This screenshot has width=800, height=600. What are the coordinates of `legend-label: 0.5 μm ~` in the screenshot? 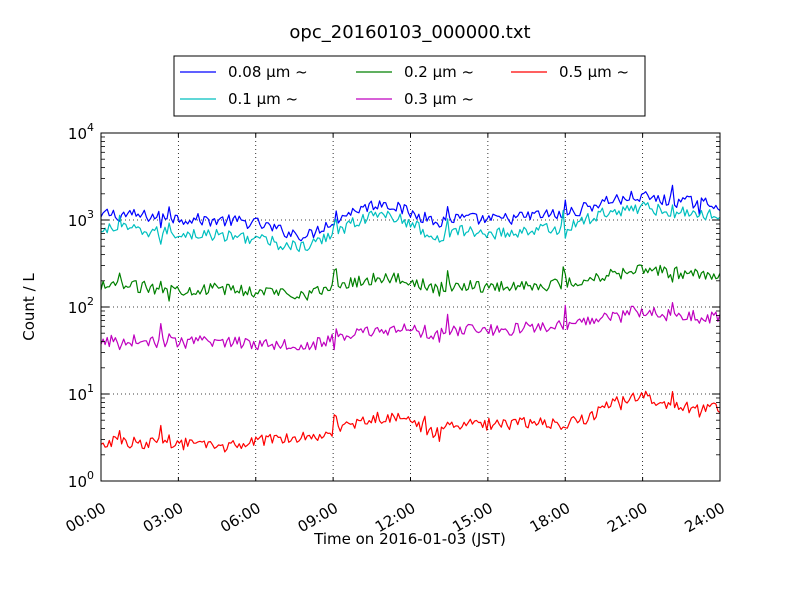 It's located at (594, 72).